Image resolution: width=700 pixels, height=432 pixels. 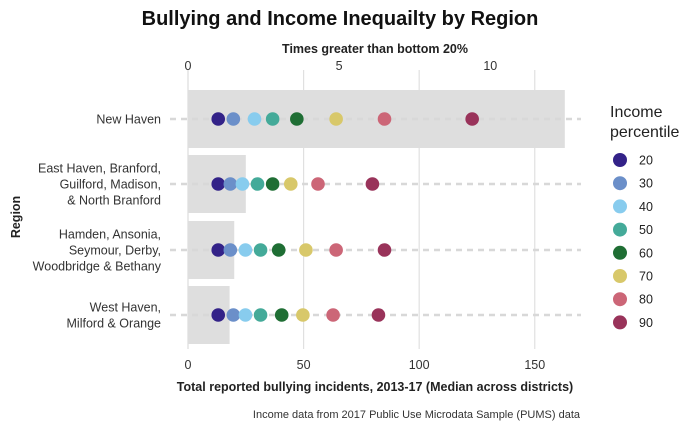 What do you see at coordinates (218, 250) in the screenshot?
I see `point-2-p20` at bounding box center [218, 250].